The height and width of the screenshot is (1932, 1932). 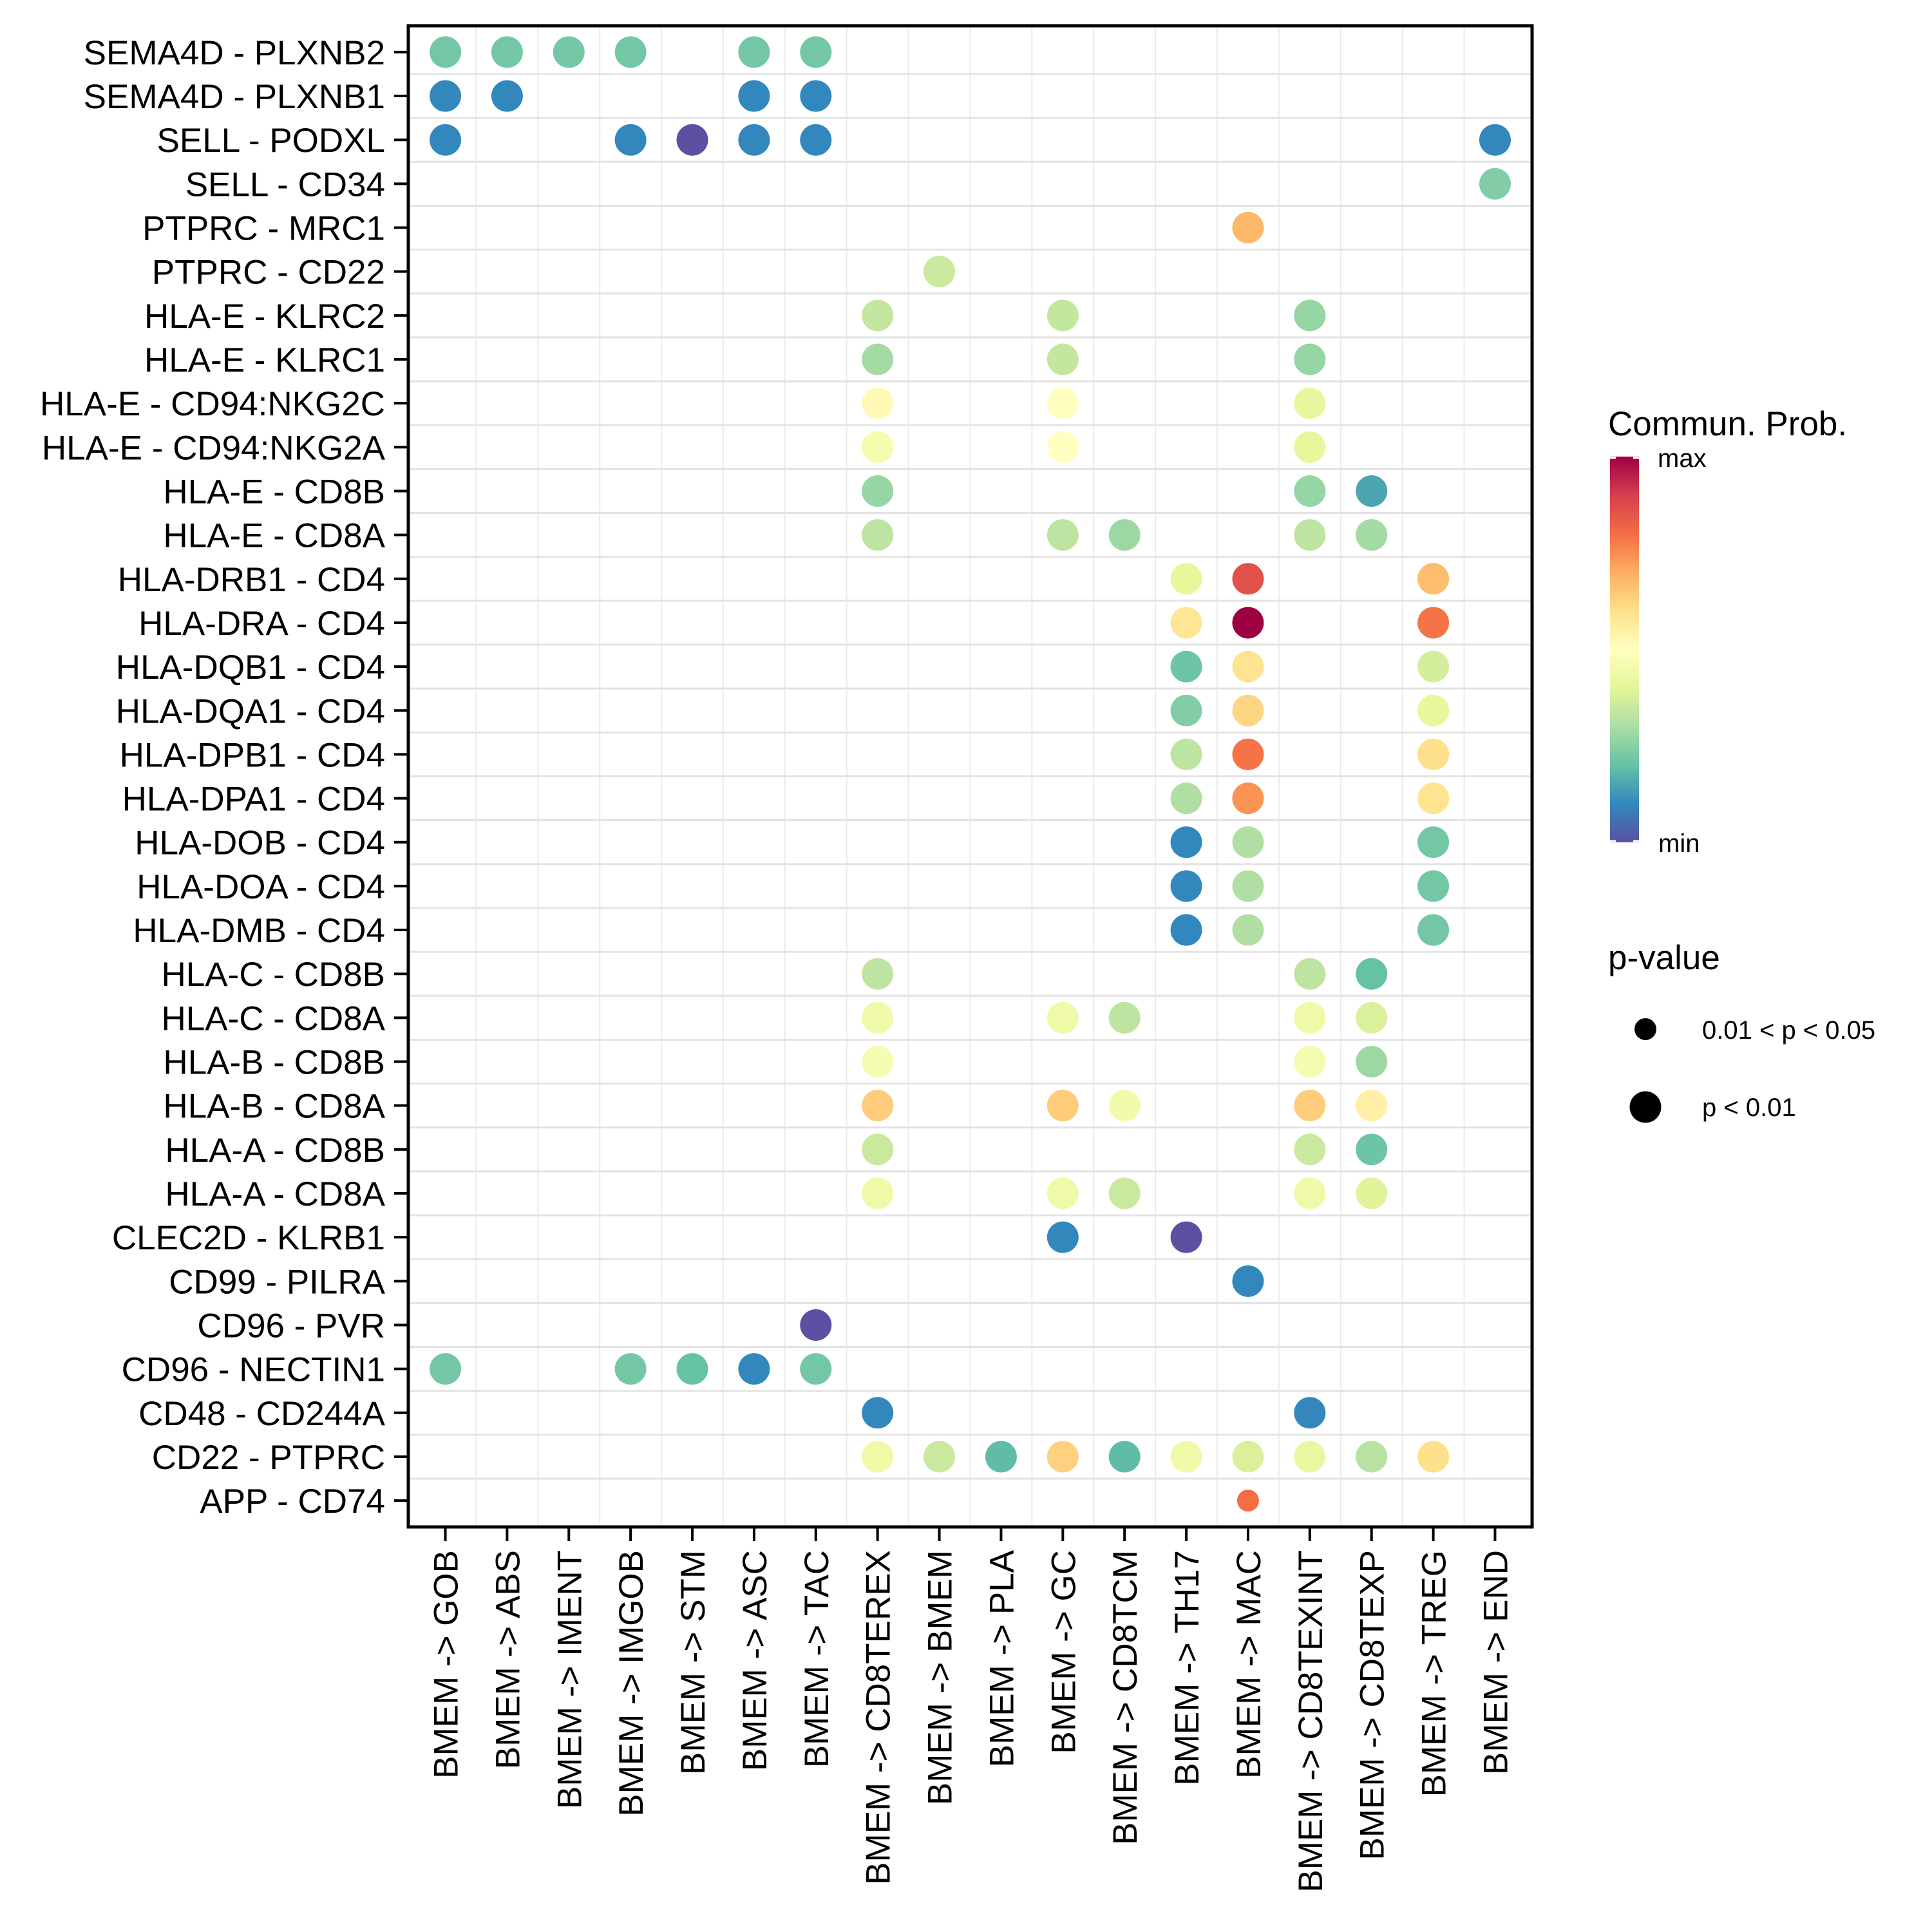 I want to click on y-tick-label: HLA-C - CD8B, so click(x=273, y=975).